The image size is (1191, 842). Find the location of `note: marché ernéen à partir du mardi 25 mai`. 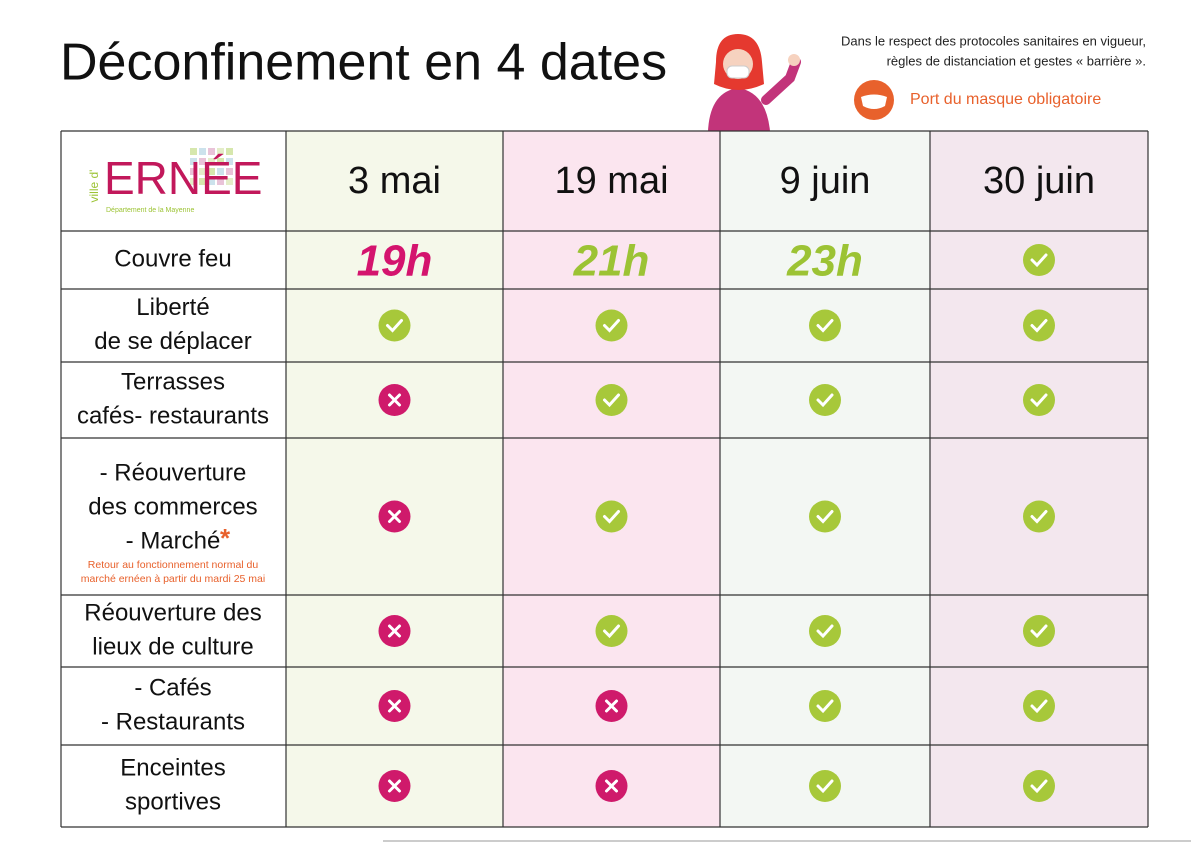

note: marché ernéen à partir du mardi 25 mai is located at coordinates (173, 579).